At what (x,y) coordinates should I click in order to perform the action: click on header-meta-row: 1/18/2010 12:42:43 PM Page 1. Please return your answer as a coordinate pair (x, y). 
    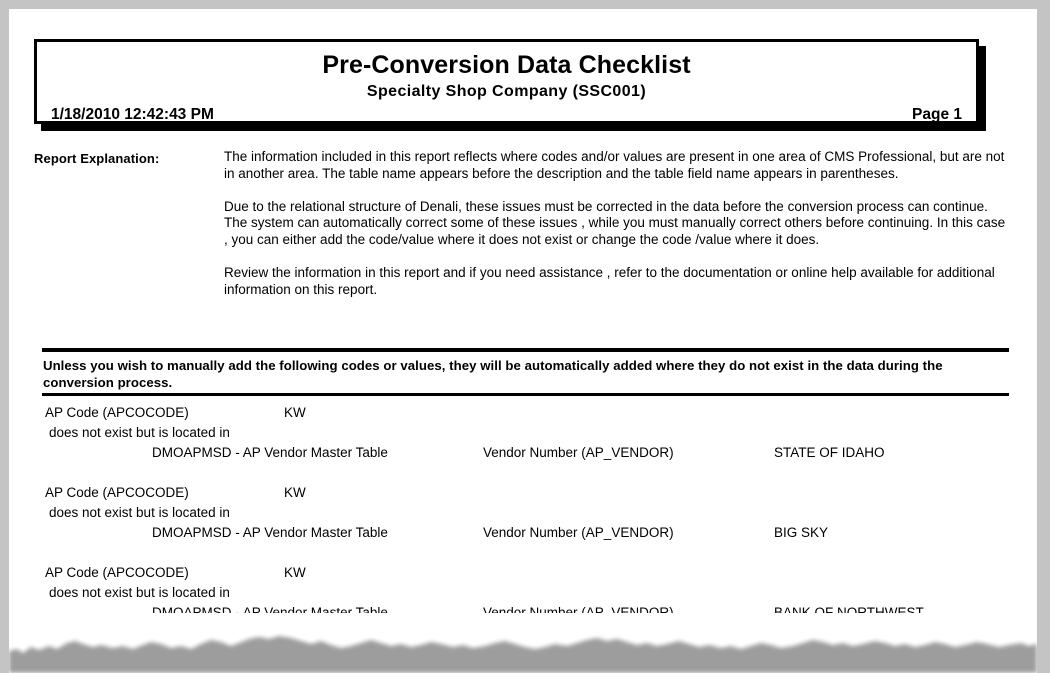
    Looking at the image, I should click on (506, 112).